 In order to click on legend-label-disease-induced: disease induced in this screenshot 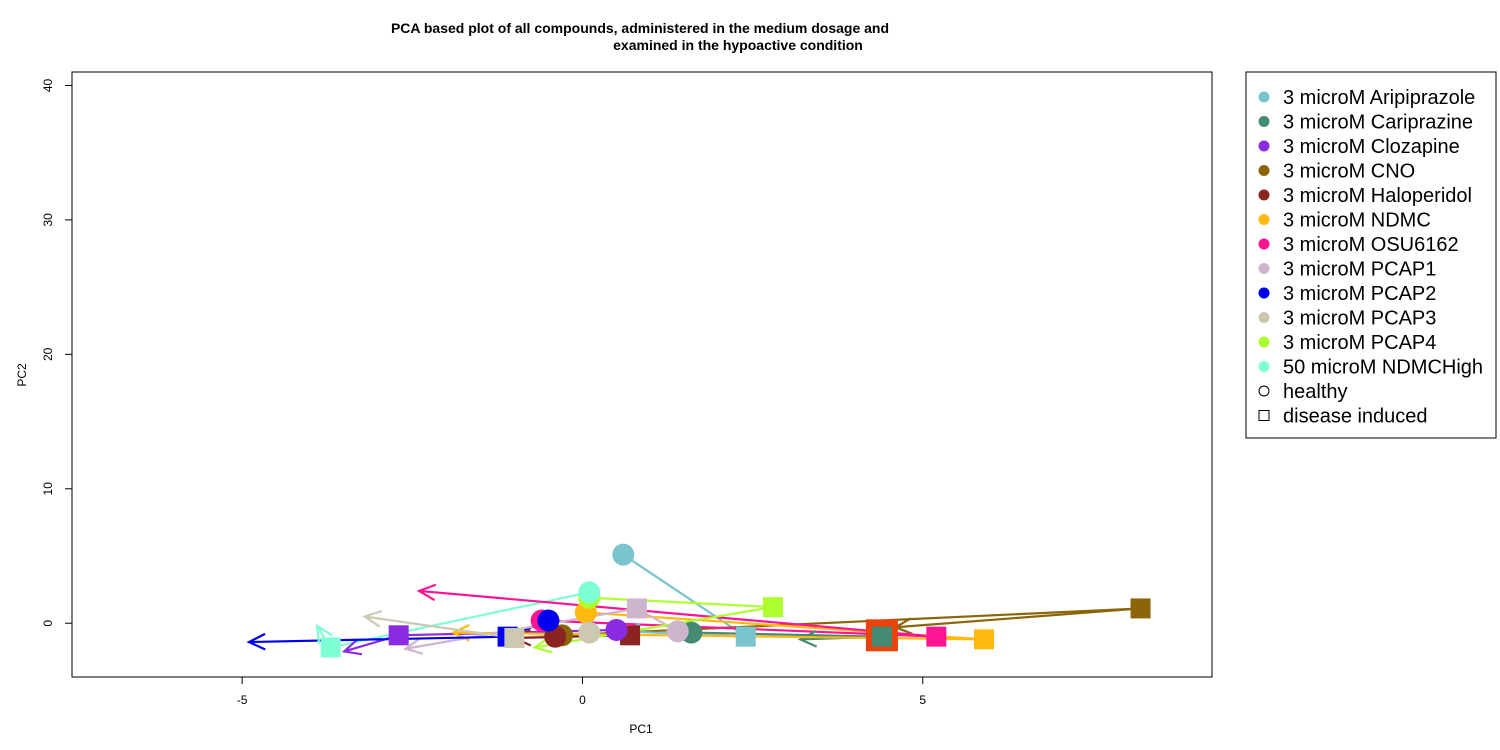, I will do `click(1355, 417)`.